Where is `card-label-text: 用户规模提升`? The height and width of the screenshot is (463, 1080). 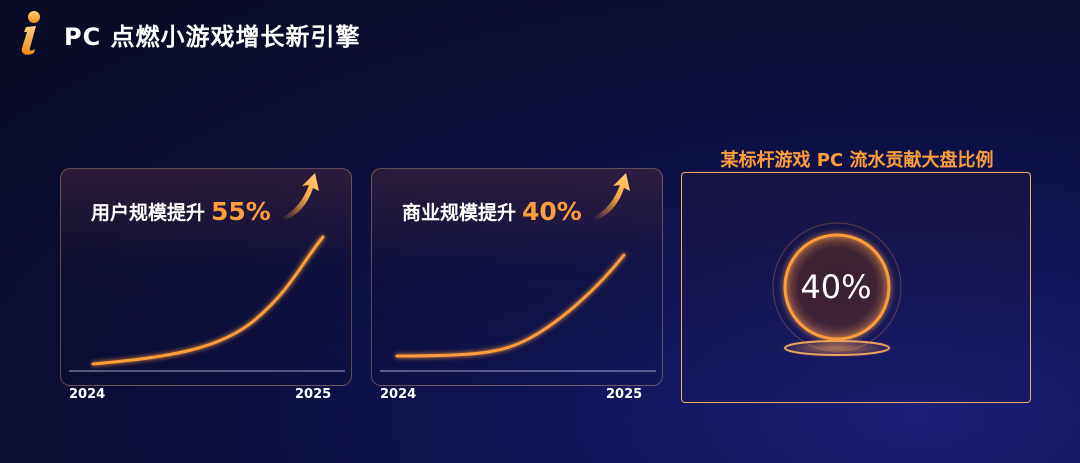 card-label-text: 用户规模提升 is located at coordinates (148, 213).